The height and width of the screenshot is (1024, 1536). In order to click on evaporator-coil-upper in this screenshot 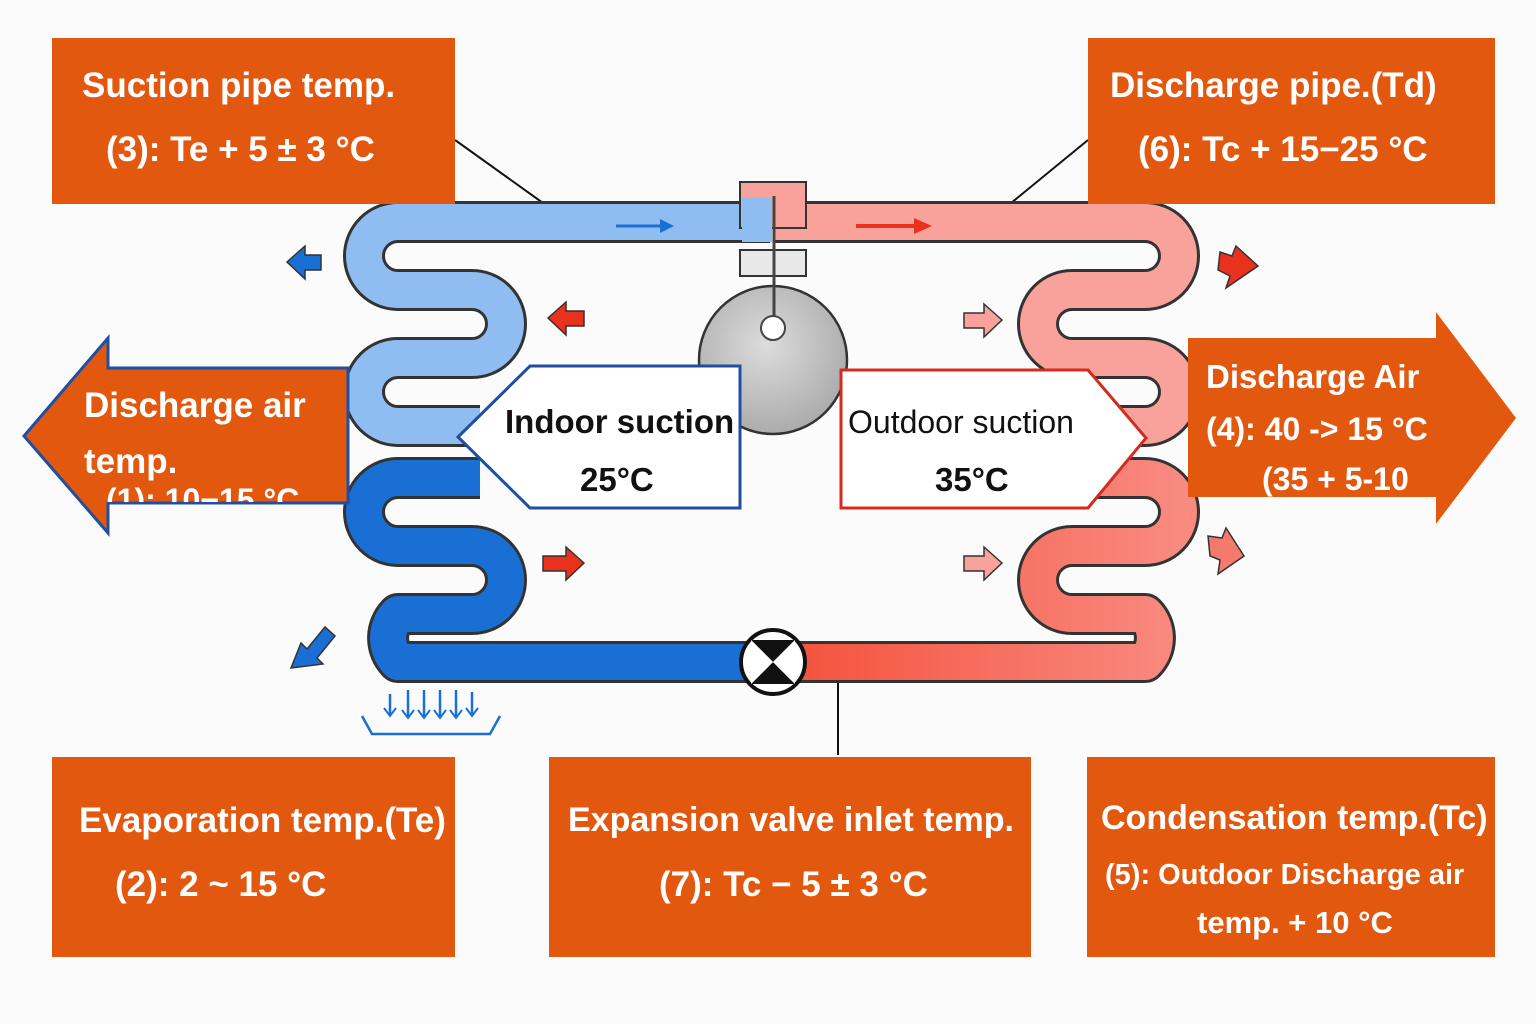, I will do `click(556, 324)`.